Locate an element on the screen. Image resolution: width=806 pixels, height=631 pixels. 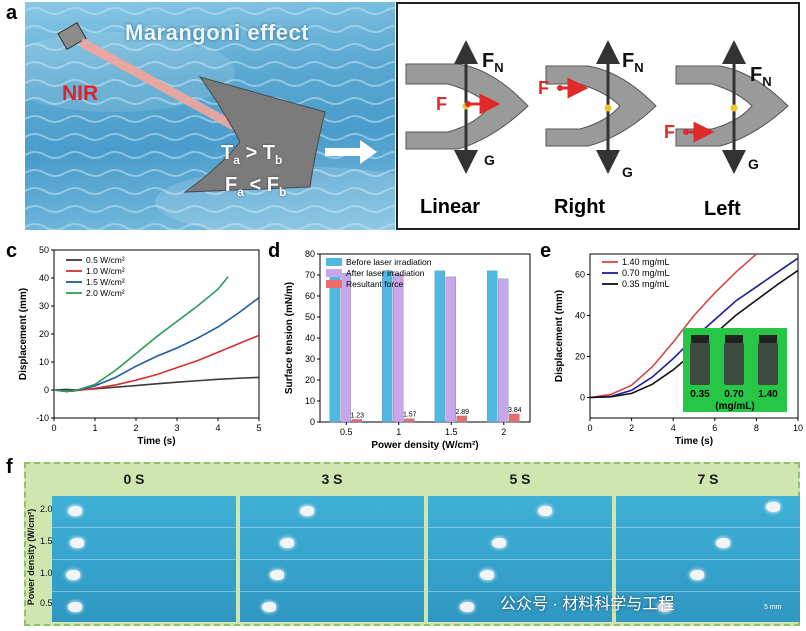
power-density-axis-label: Power density (W/cm²) is located at coordinates (31, 557).